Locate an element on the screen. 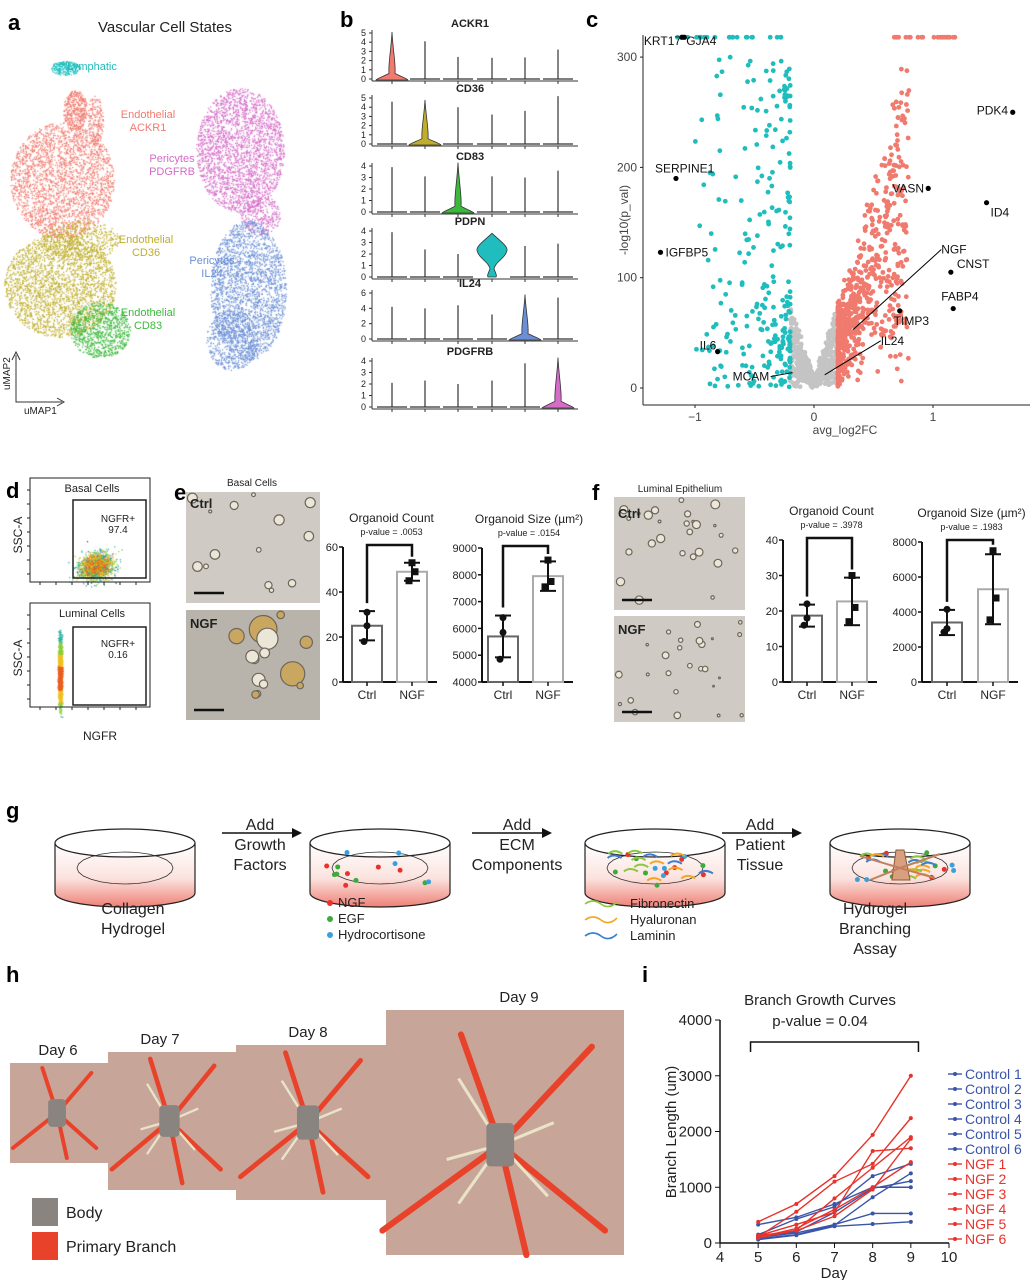 This screenshot has height=1280, width=1032. volcano-gene-label: VASN is located at coordinates (908, 188).